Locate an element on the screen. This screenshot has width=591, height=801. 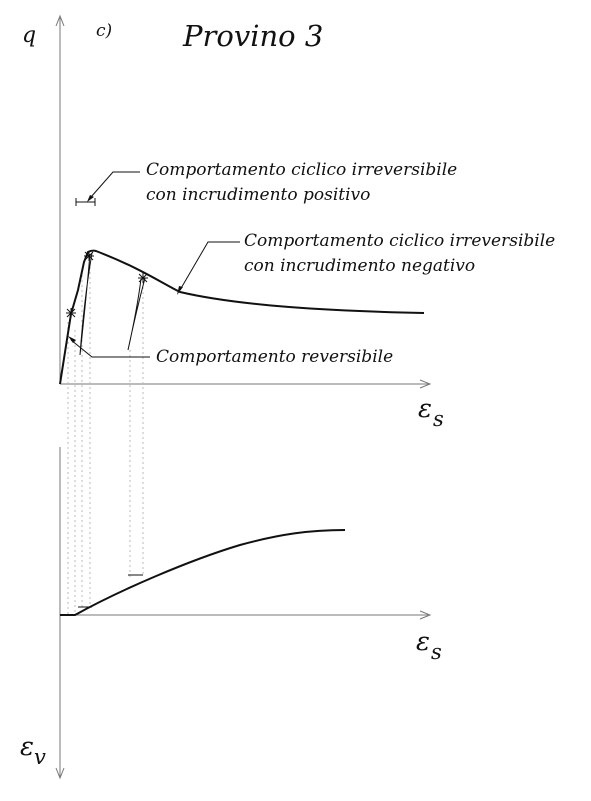
q-axis-label: q is located at coordinates (29, 35).